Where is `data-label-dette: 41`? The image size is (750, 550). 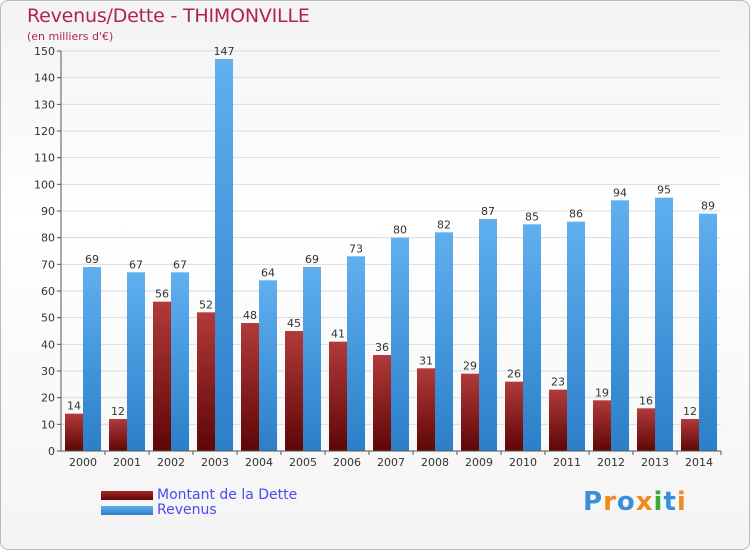 data-label-dette: 41 is located at coordinates (338, 334).